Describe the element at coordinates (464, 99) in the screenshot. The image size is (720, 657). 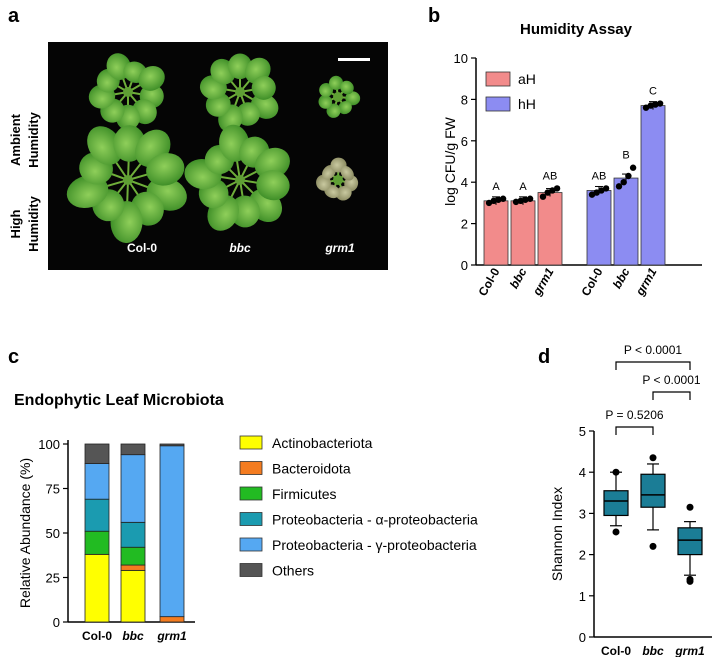
I see `y-tick-label: 8` at that location.